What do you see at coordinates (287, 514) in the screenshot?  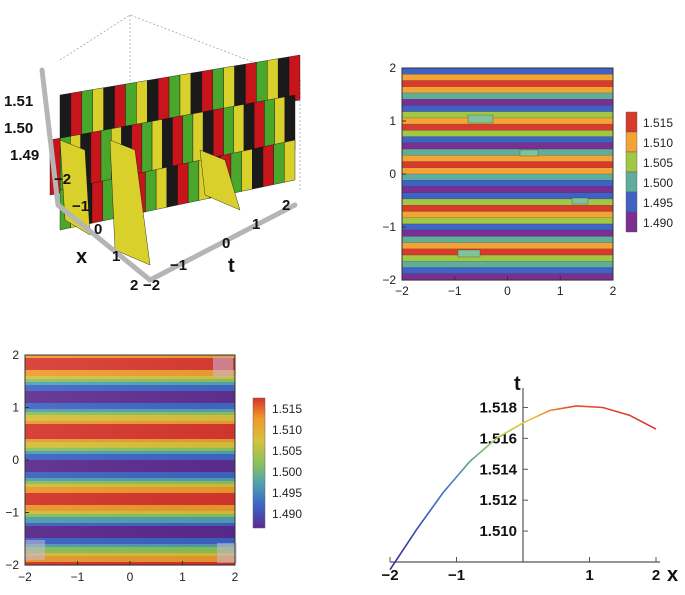 I see `heatmap-legend-label: 1.490` at bounding box center [287, 514].